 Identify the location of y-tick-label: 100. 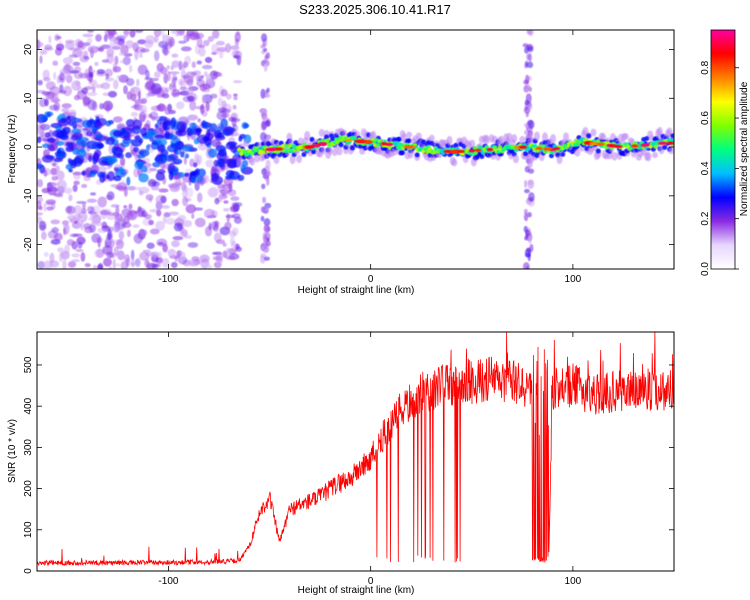
(28, 529).